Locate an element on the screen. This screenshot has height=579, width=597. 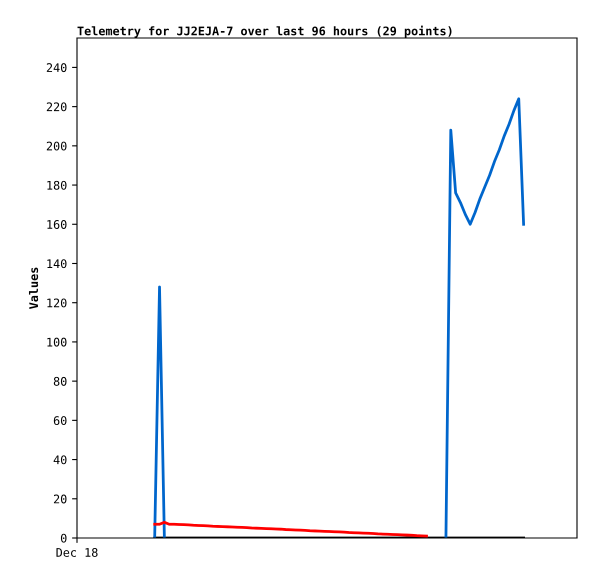
y-tick-label: 60 is located at coordinates (60, 421).